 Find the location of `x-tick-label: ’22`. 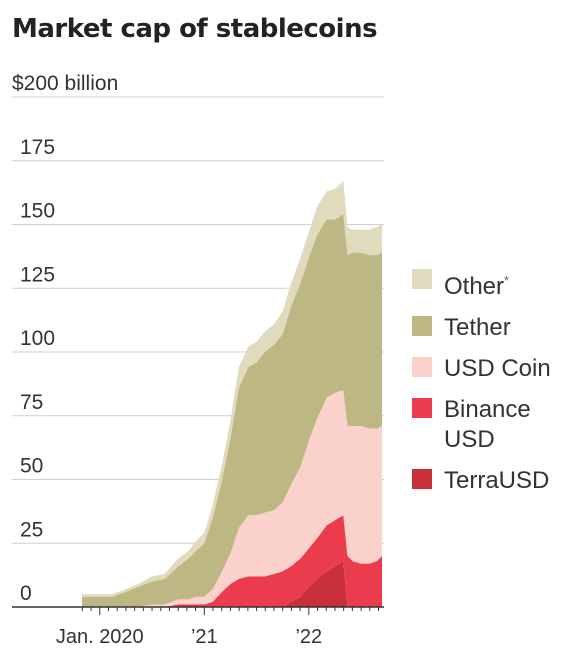

x-tick-label: ’22 is located at coordinates (308, 637).